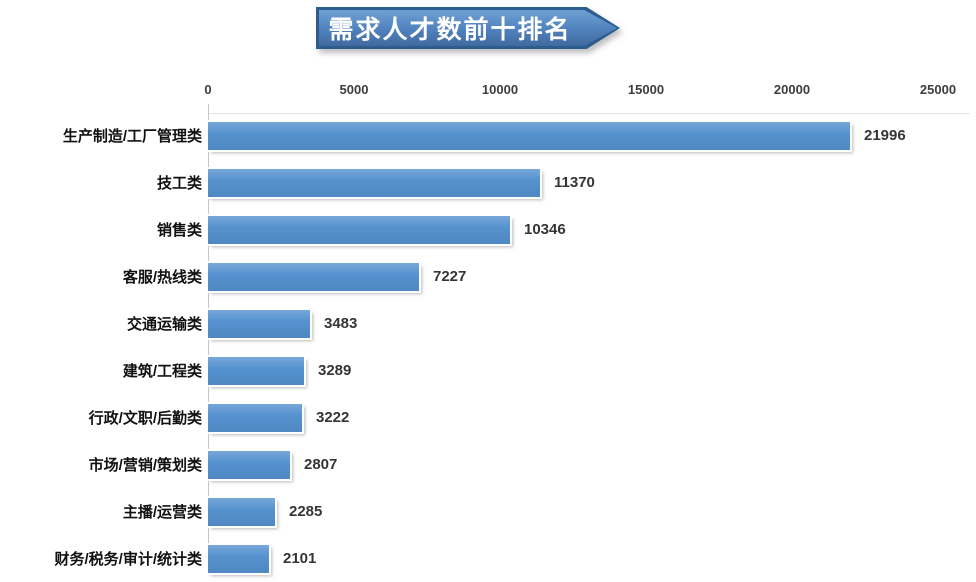 The width and height of the screenshot is (976, 582). What do you see at coordinates (208, 89) in the screenshot?
I see `x-axis-tick: 0` at bounding box center [208, 89].